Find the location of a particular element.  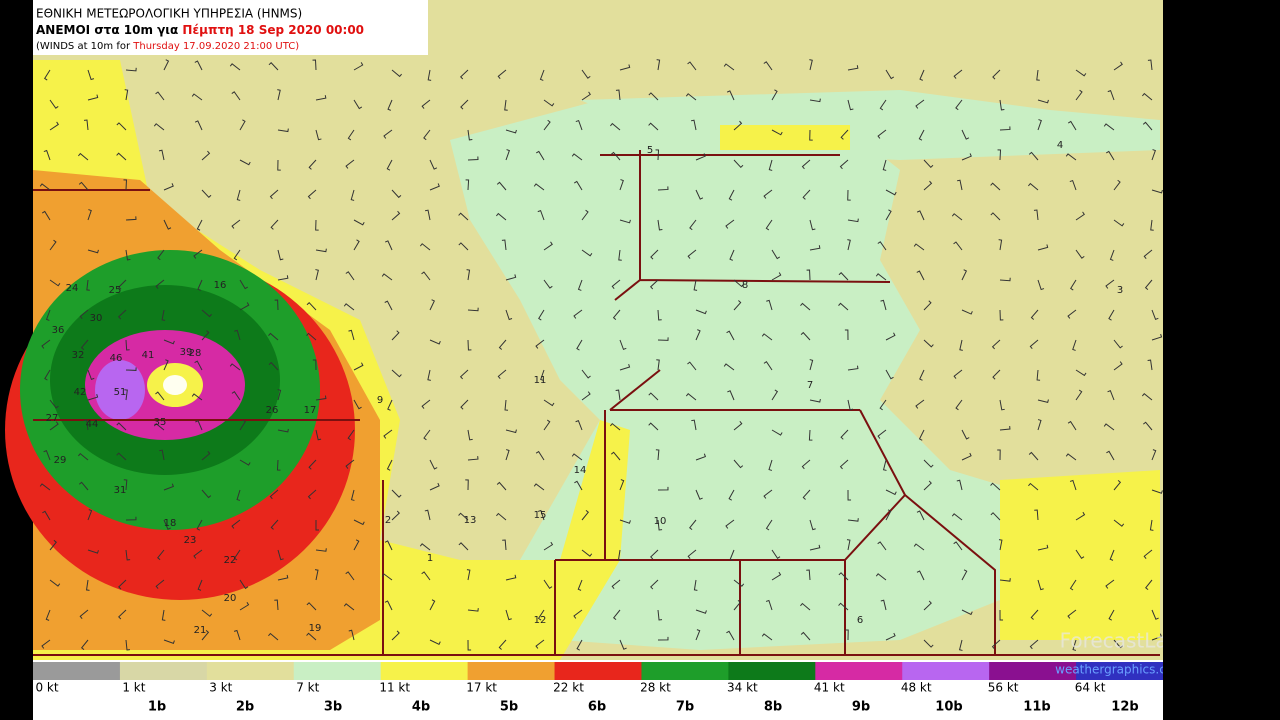

legend-label: 34 kt is located at coordinates (742, 688).